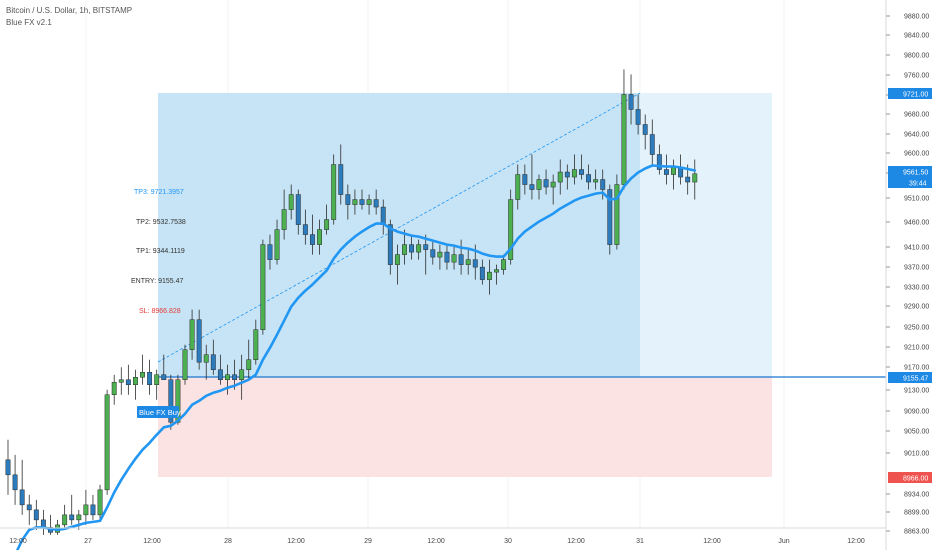  Describe the element at coordinates (160, 311) in the screenshot. I see `sl-label: SL: 8966.828` at that location.